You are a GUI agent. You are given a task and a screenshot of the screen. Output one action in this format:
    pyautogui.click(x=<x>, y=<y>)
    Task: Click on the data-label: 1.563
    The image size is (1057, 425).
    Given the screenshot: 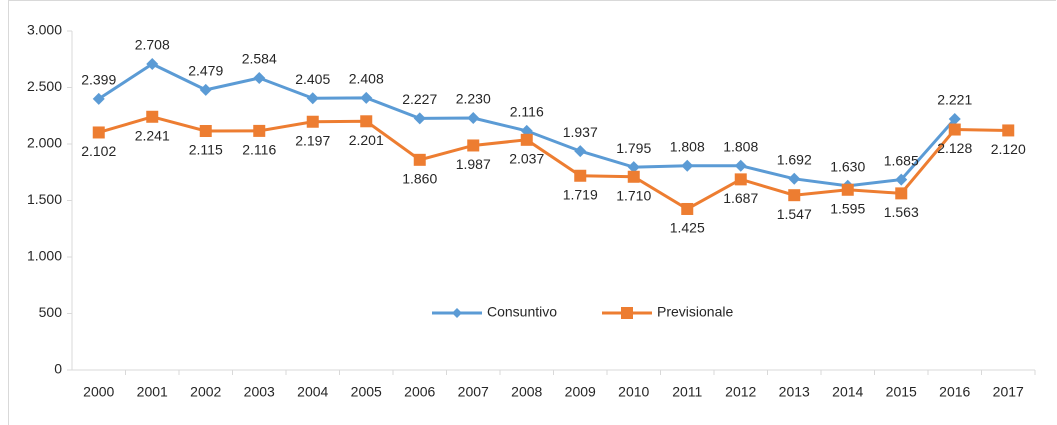 What is the action you would take?
    pyautogui.click(x=901, y=212)
    